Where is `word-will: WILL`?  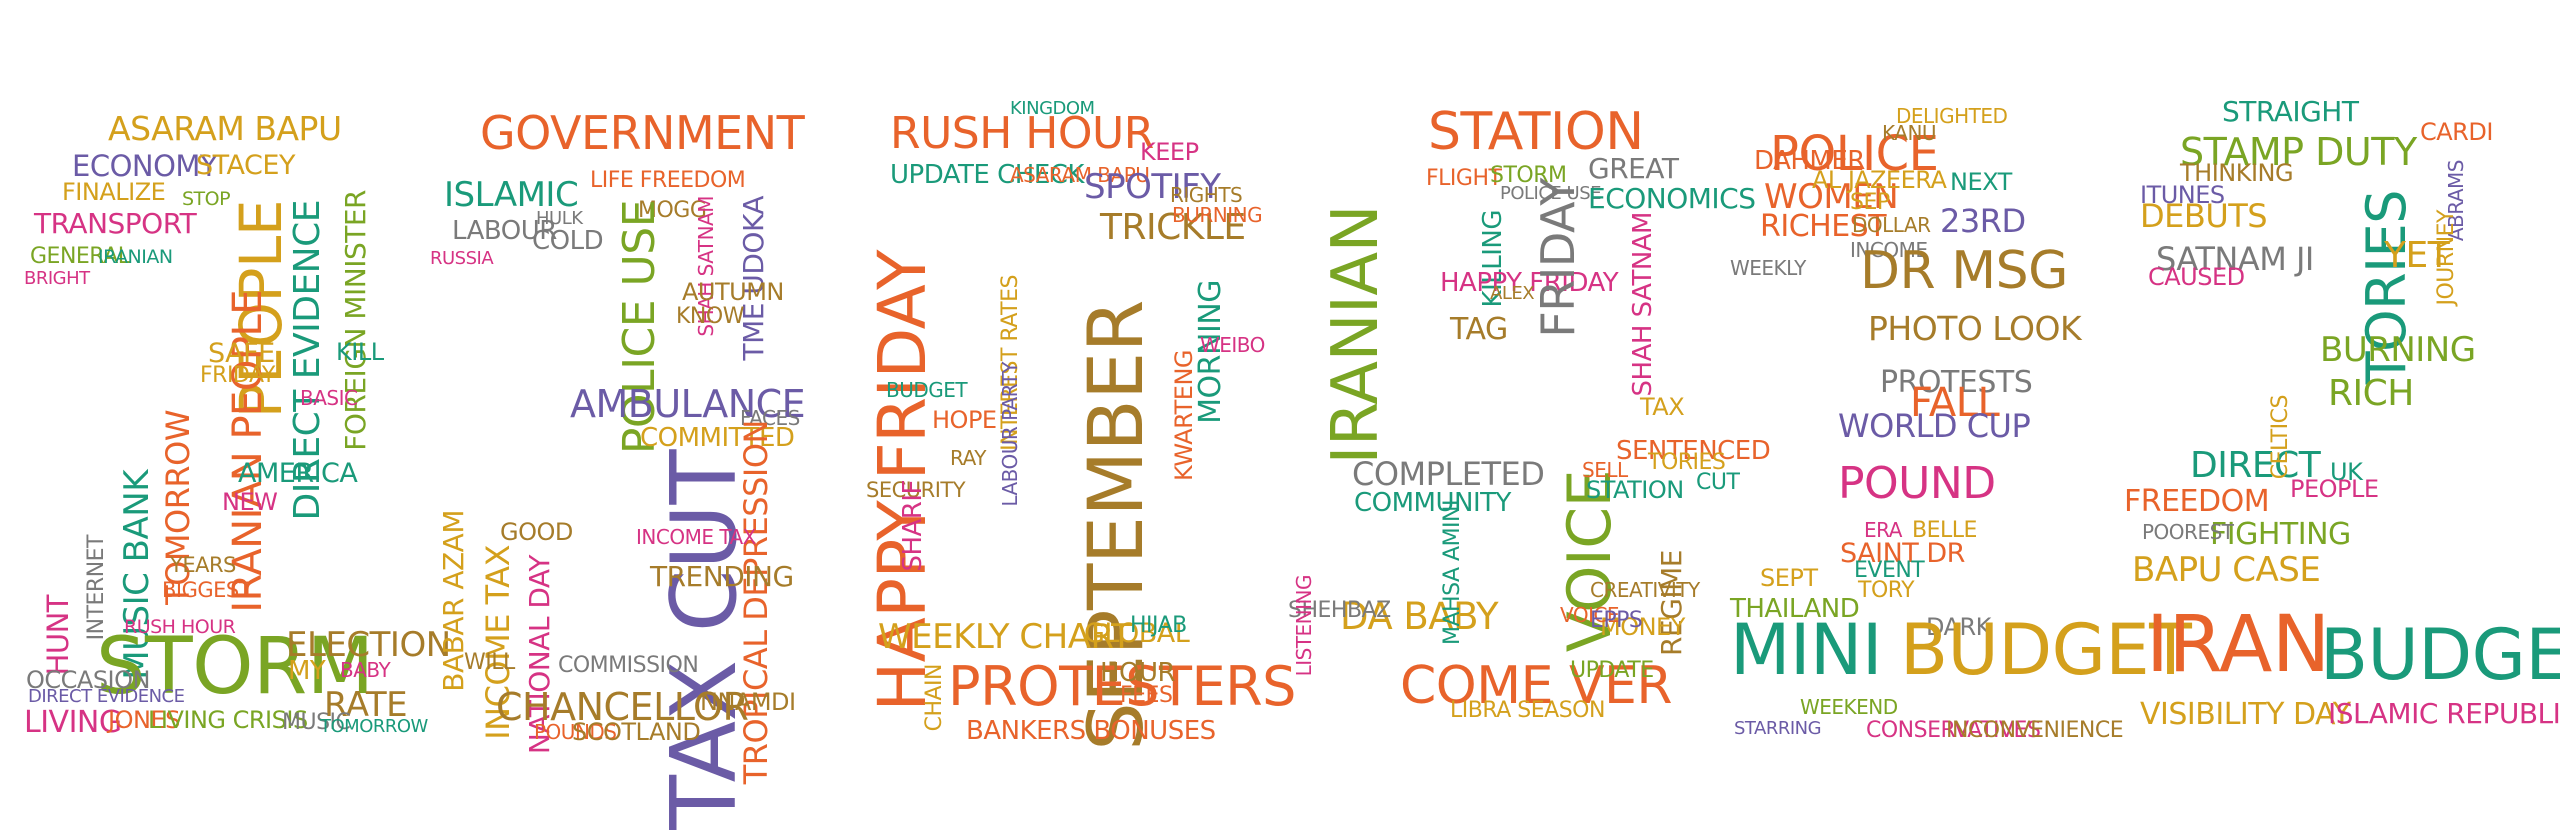 word-will: WILL is located at coordinates (489, 662).